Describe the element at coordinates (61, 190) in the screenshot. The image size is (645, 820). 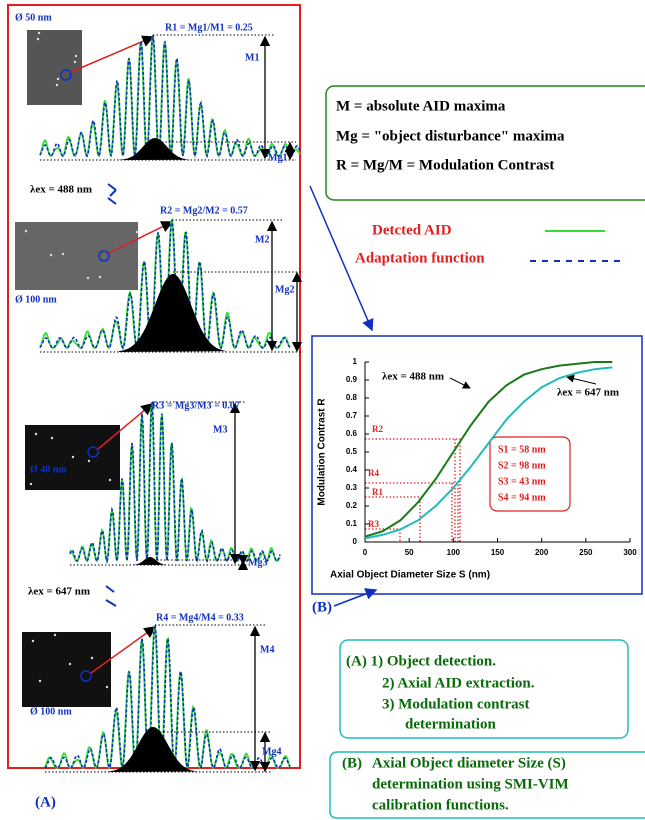
I see `excitation-label: λex = 488 nm` at that location.